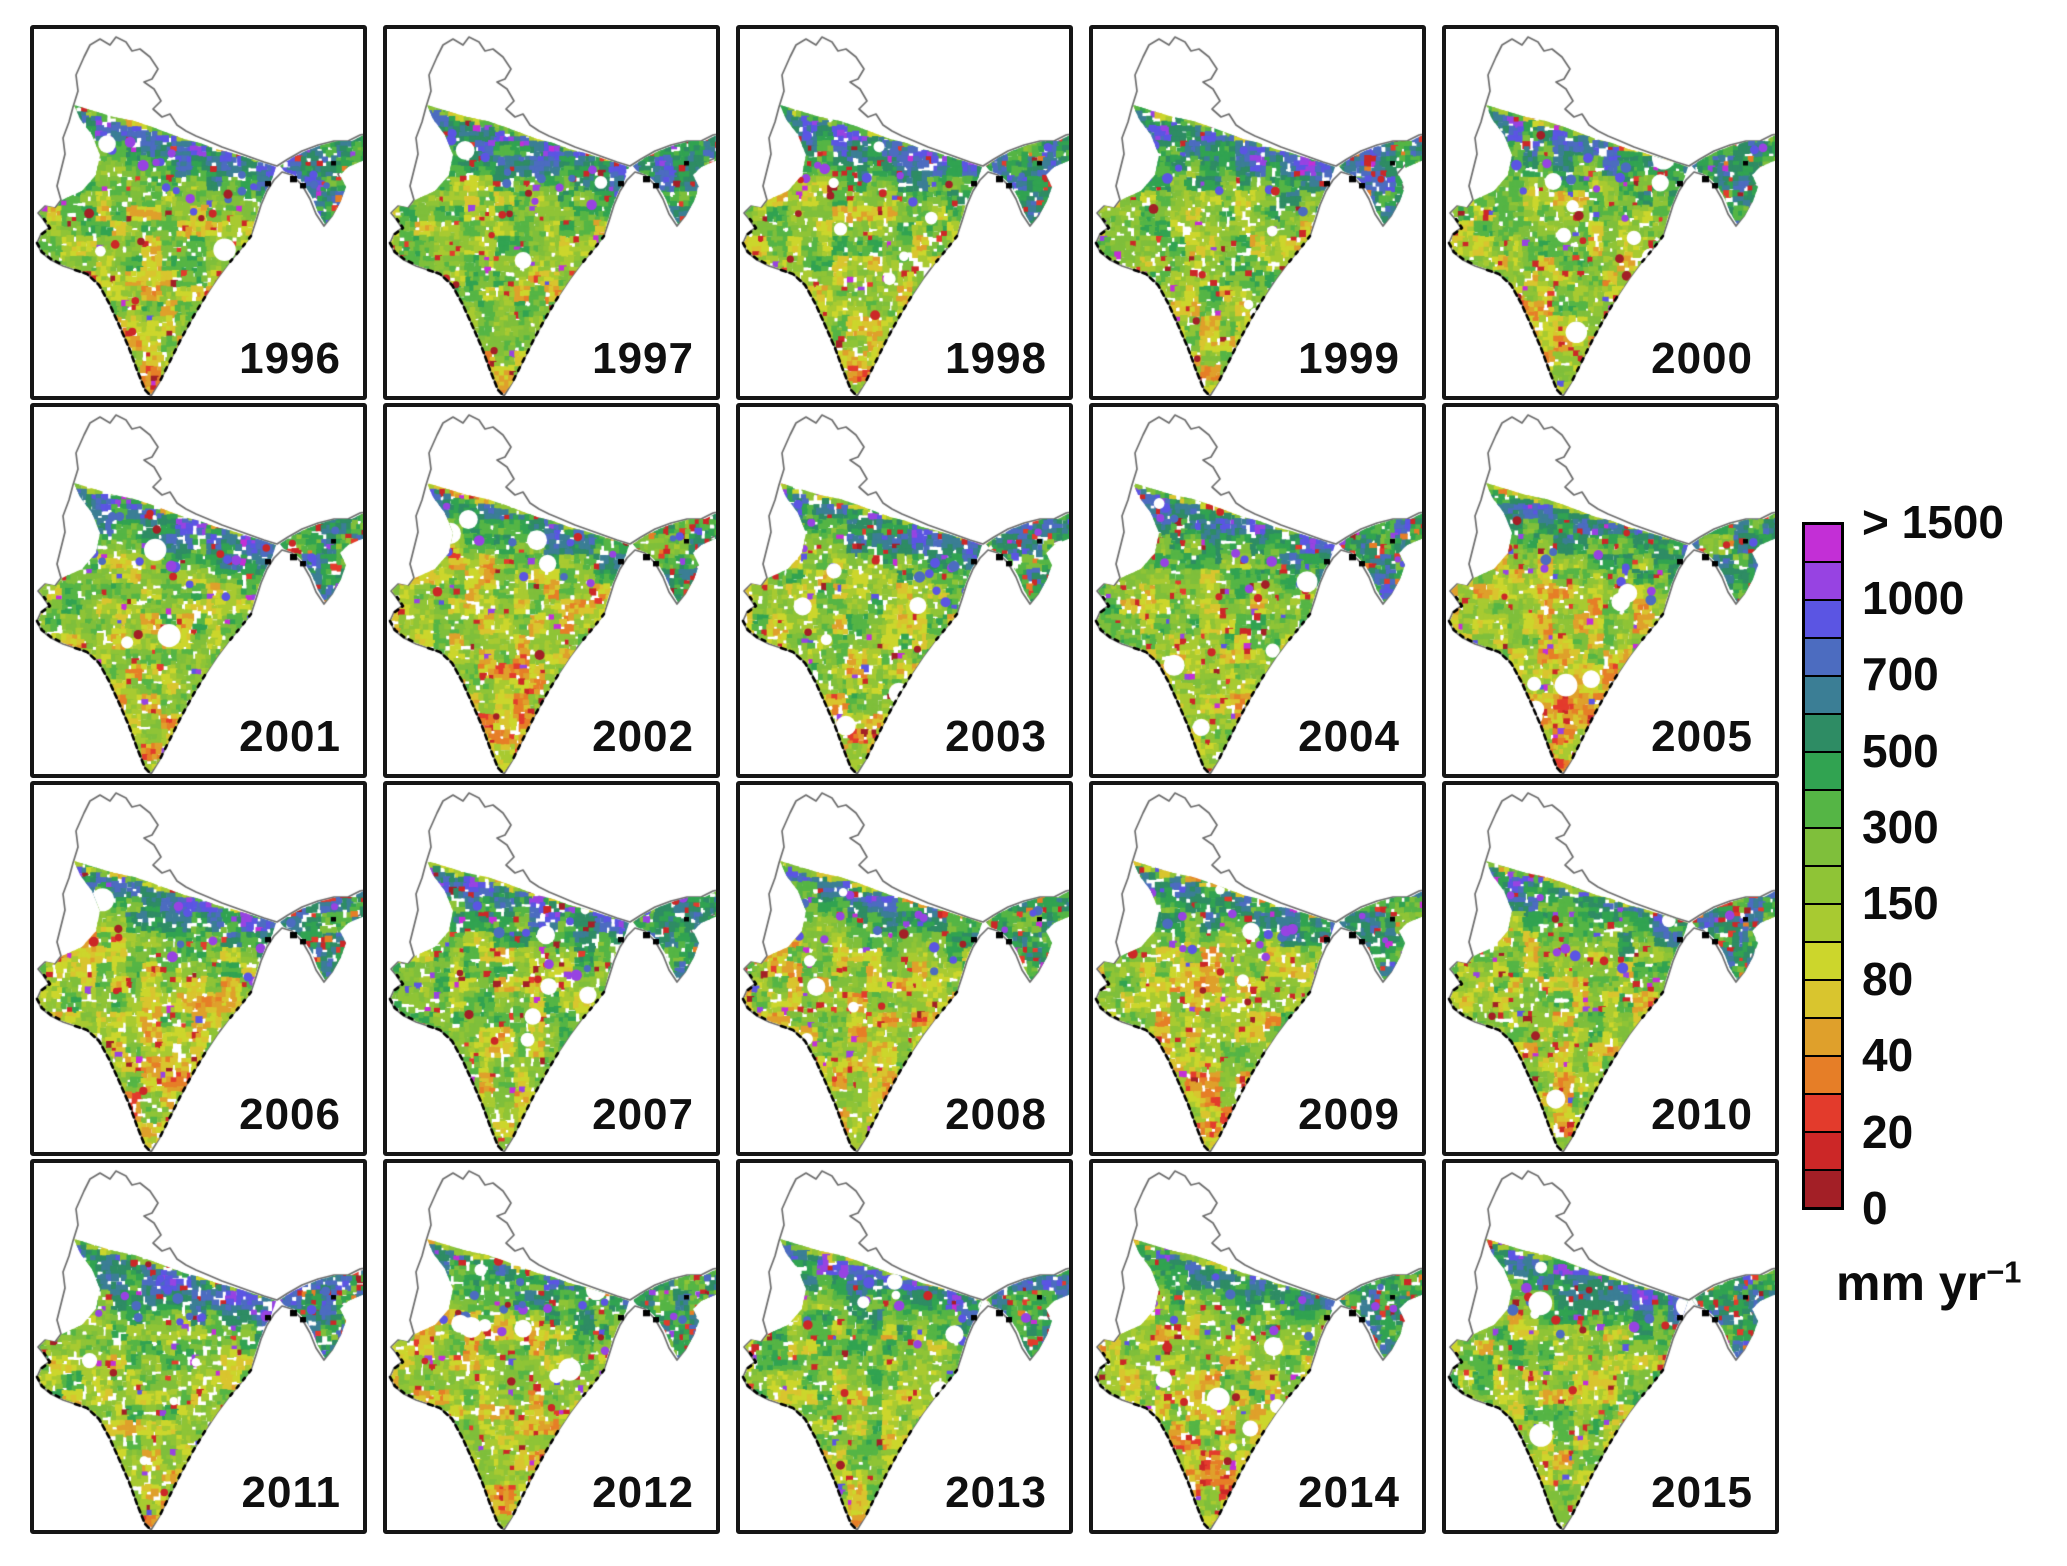  I want to click on map-panel: 1998, so click(904, 212).